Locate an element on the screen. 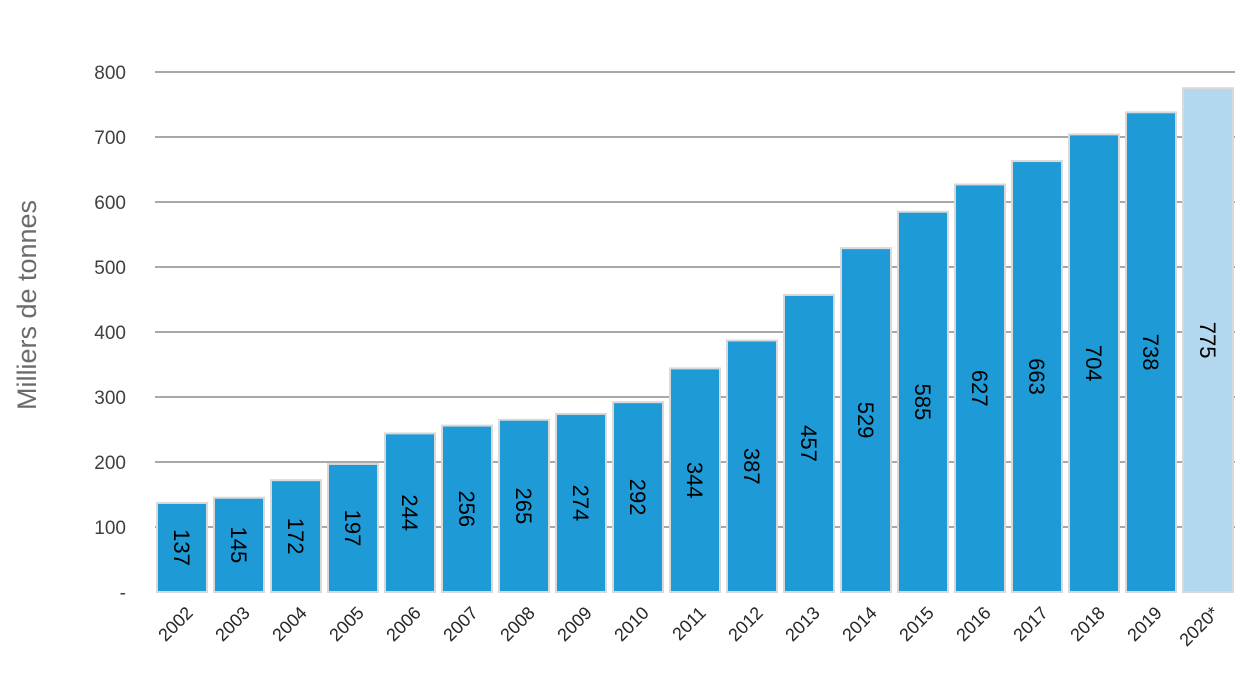 The height and width of the screenshot is (698, 1241). bar-2013 is located at coordinates (809, 443).